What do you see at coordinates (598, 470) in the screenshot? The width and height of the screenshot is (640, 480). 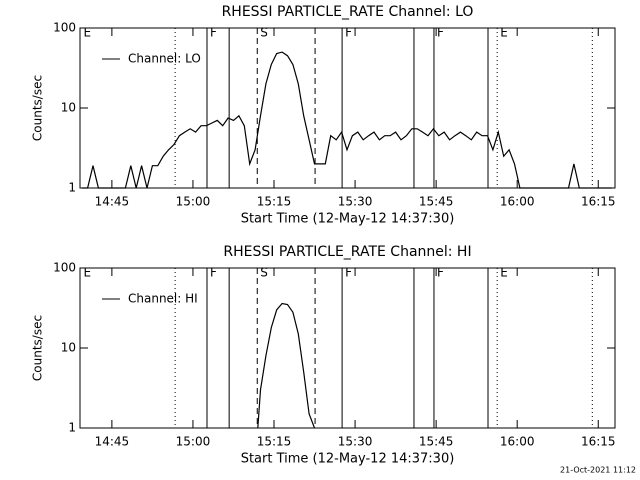 I see `timestamp: 21-Oct-2021 11:12` at bounding box center [598, 470].